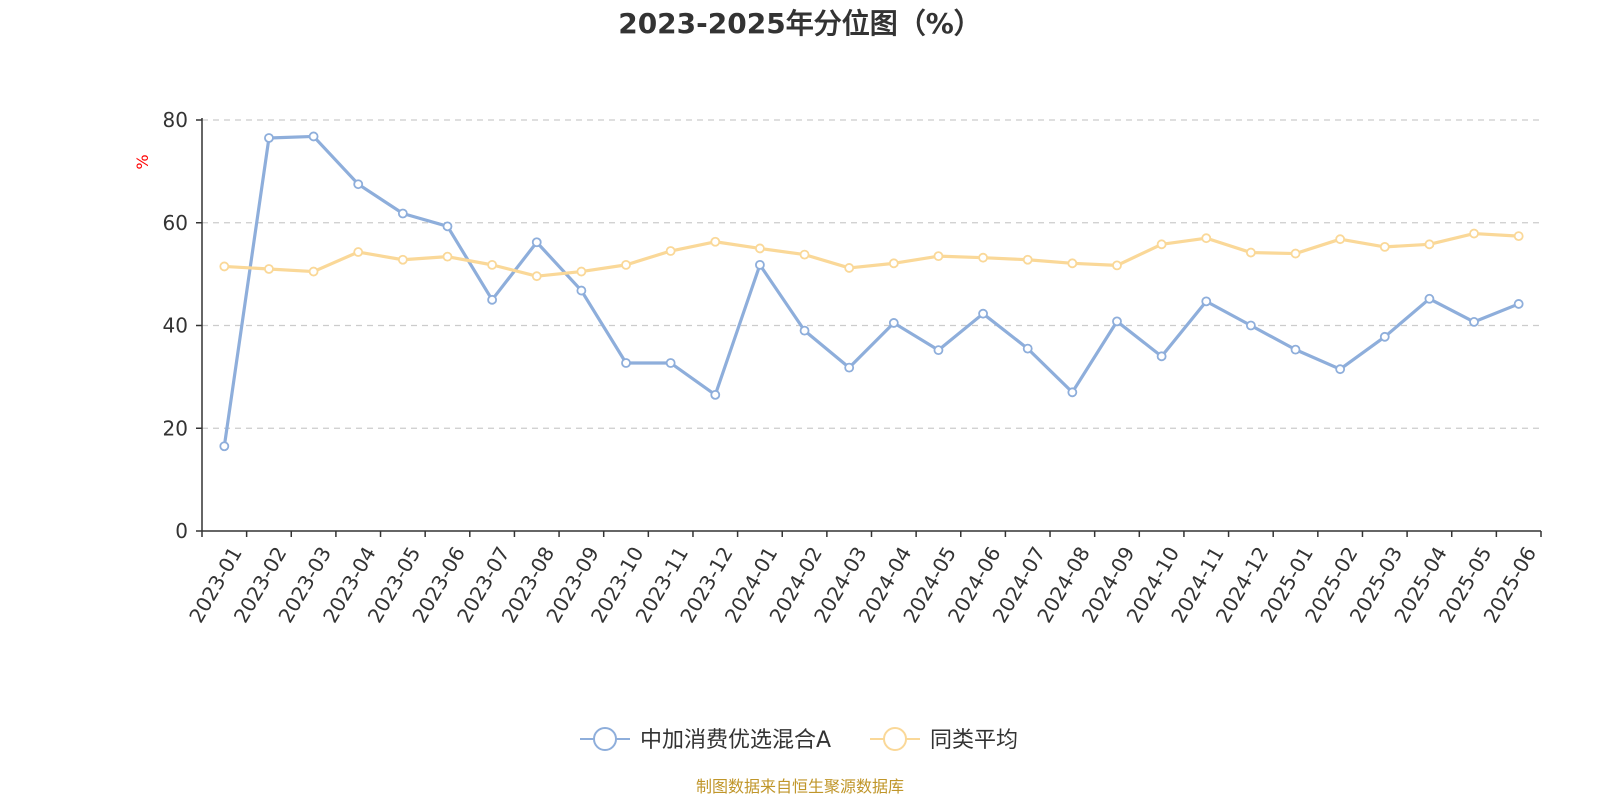 This screenshot has height=800, width=1600. I want to click on chart-title: 2023-2025年分位图（%）, so click(800, 23).